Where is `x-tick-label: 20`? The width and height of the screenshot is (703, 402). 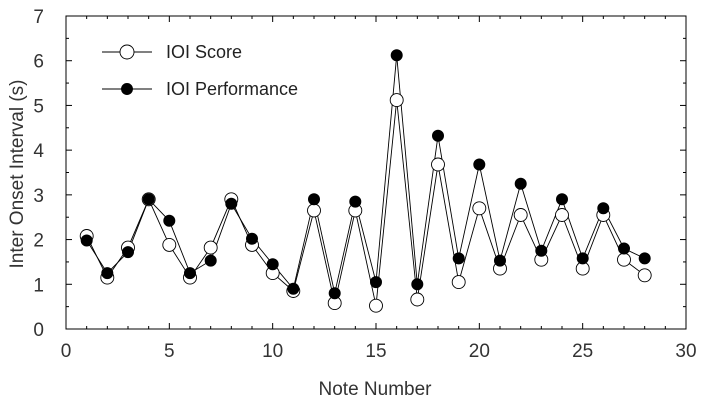
x-tick-label: 20 is located at coordinates (479, 351).